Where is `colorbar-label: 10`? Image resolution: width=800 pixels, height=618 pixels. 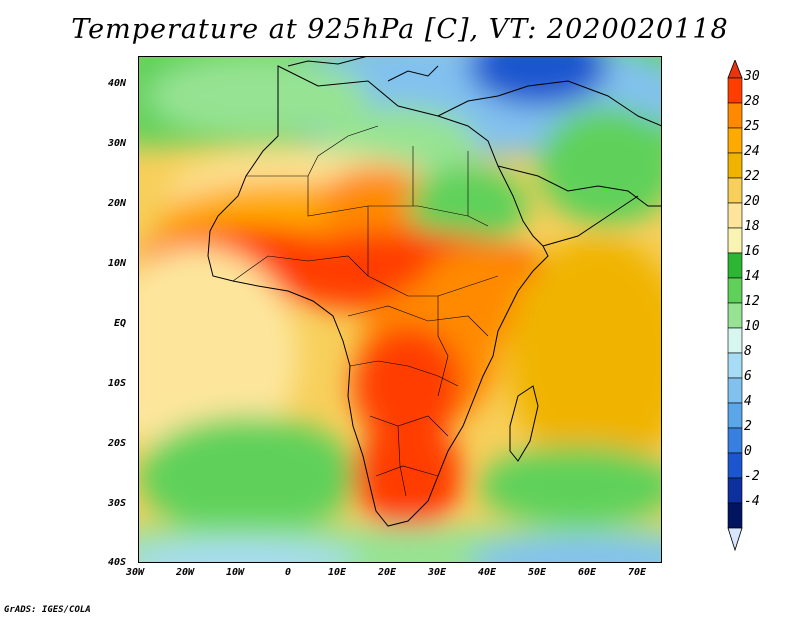 colorbar-label: 10 is located at coordinates (752, 326).